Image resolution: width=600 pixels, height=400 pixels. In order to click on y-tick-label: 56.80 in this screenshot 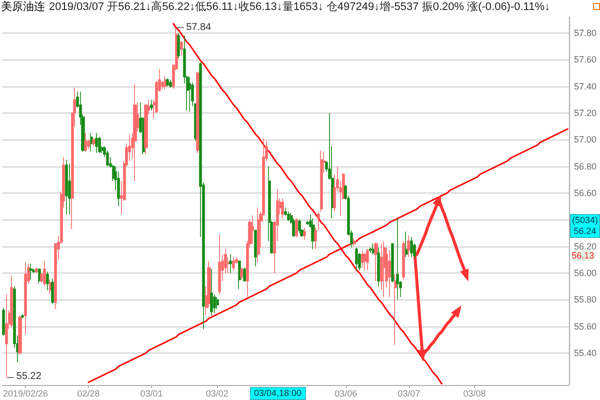, I will do `click(585, 166)`.